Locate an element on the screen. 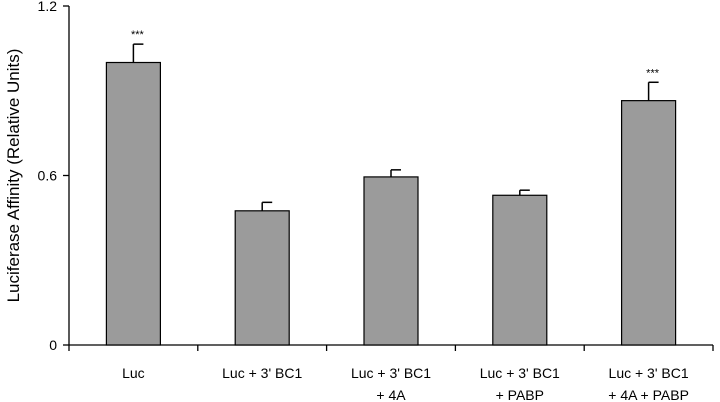 This screenshot has width=720, height=402. x-tick-label: + PABP is located at coordinates (520, 394).